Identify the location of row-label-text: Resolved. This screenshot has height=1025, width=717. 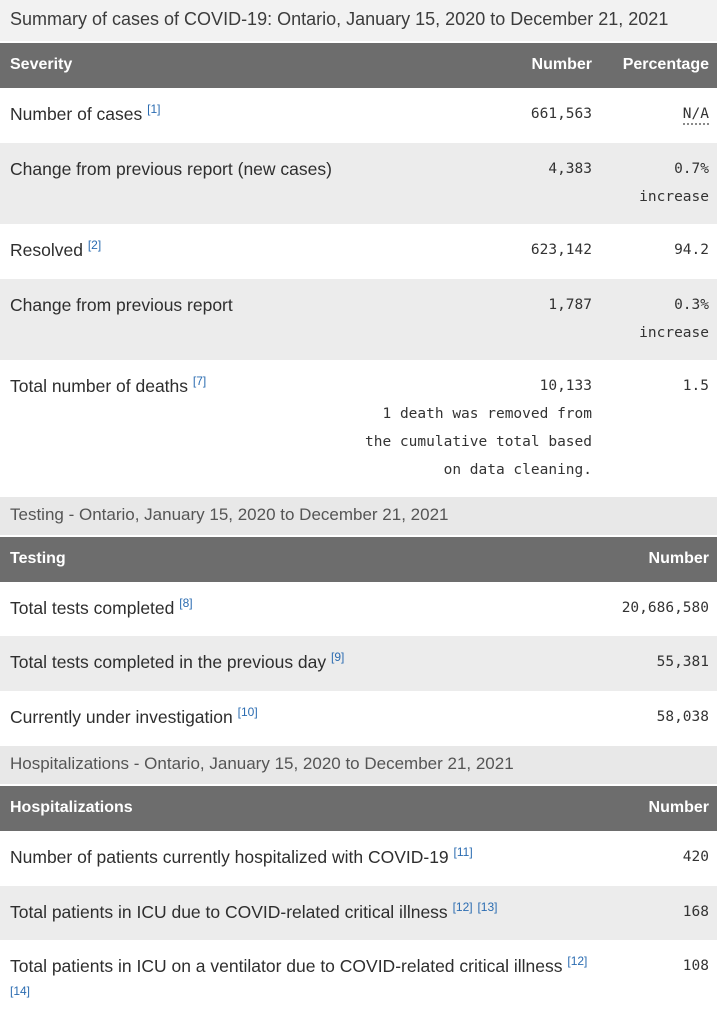
(46, 249).